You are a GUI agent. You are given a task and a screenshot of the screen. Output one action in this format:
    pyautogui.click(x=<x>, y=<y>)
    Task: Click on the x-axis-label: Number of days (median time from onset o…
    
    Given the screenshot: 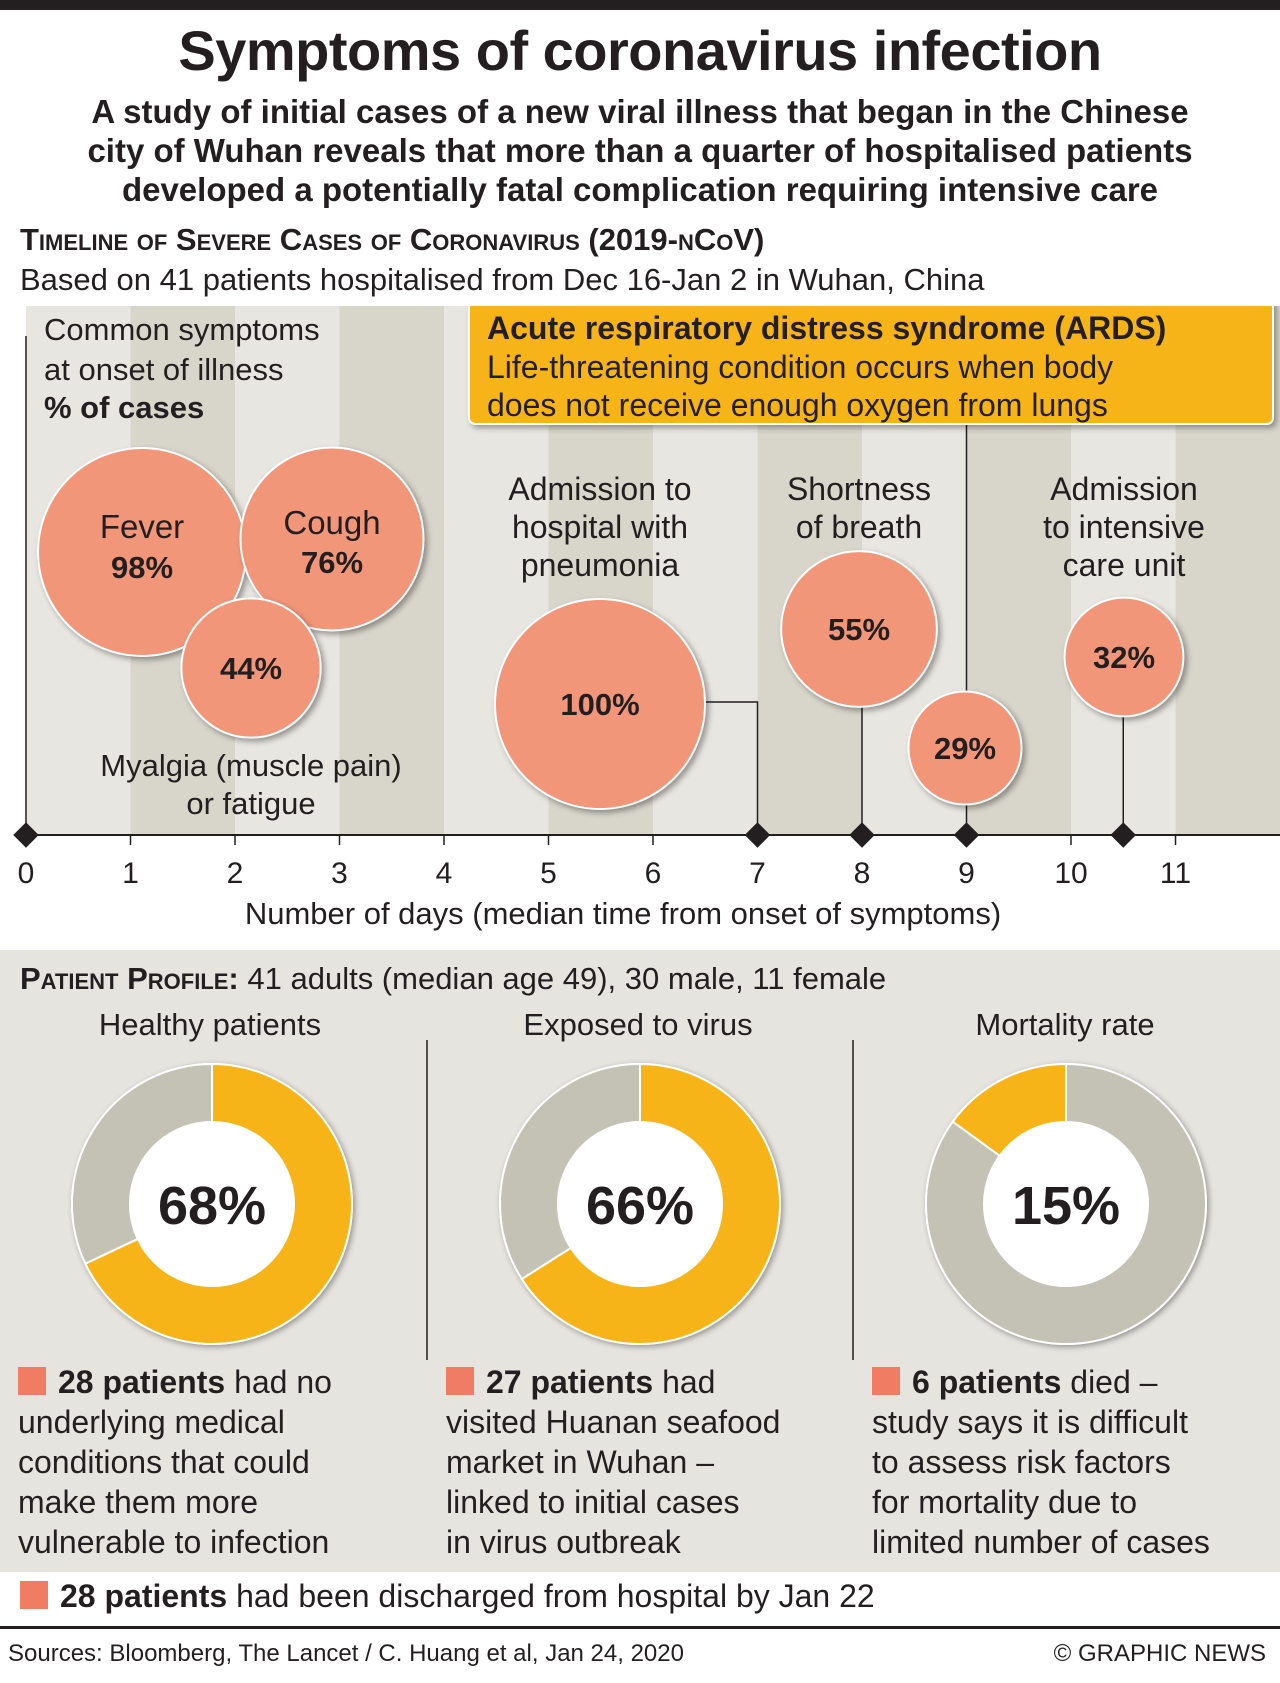 What is the action you would take?
    pyautogui.click(x=623, y=913)
    